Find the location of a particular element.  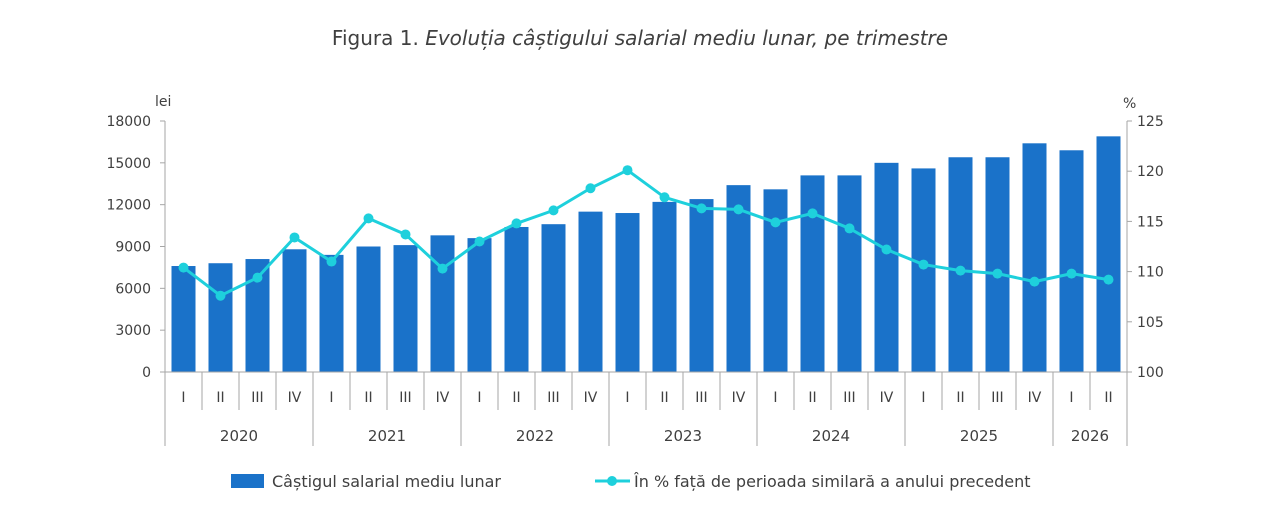

year-label: 2023 is located at coordinates (683, 436).